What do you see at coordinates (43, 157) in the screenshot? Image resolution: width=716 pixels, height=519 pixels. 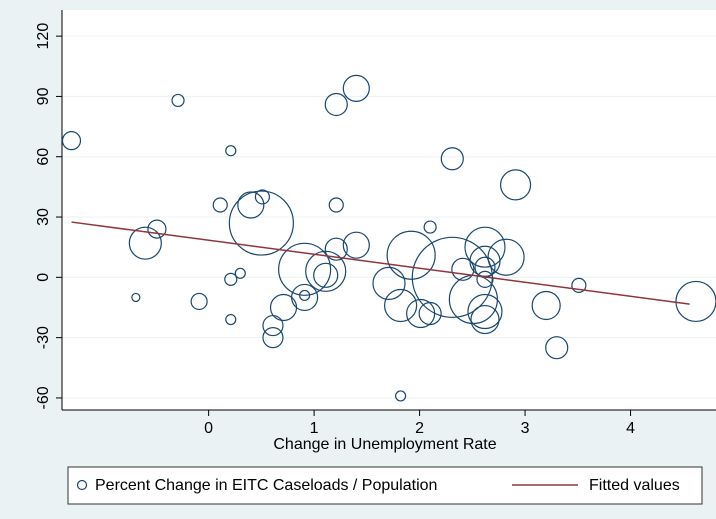 I see `y-tick-label: 60` at bounding box center [43, 157].